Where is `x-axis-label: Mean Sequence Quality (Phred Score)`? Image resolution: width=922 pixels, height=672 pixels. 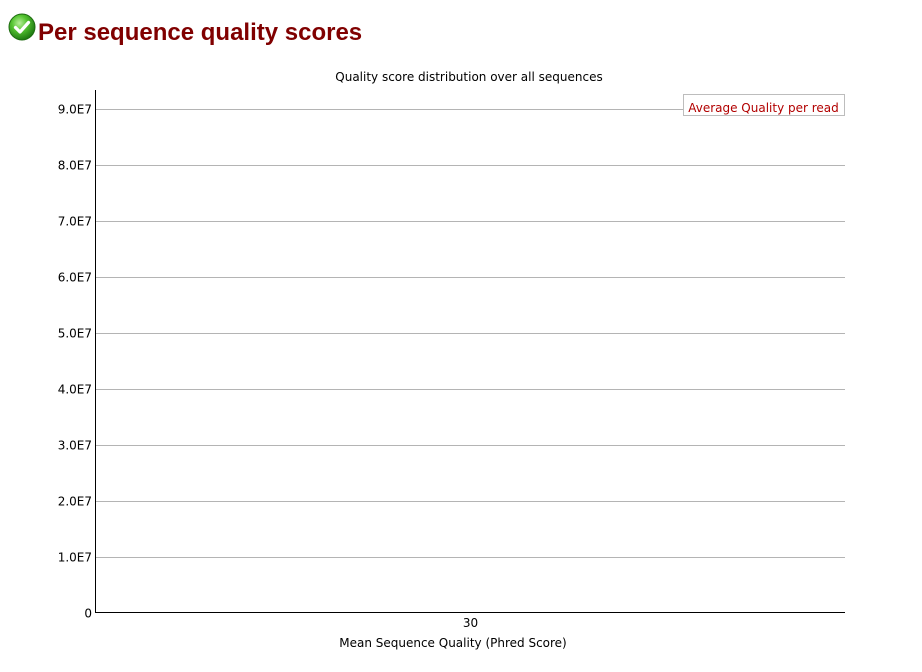 x-axis-label: Mean Sequence Quality (Phred Score) is located at coordinates (453, 643).